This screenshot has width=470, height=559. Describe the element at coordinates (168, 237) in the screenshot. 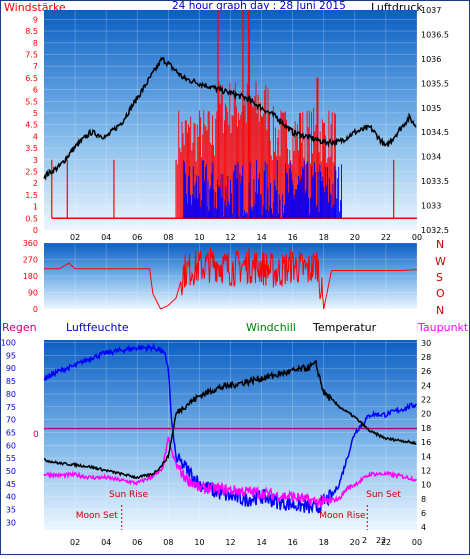

I see `time-tick-label: 08` at that location.